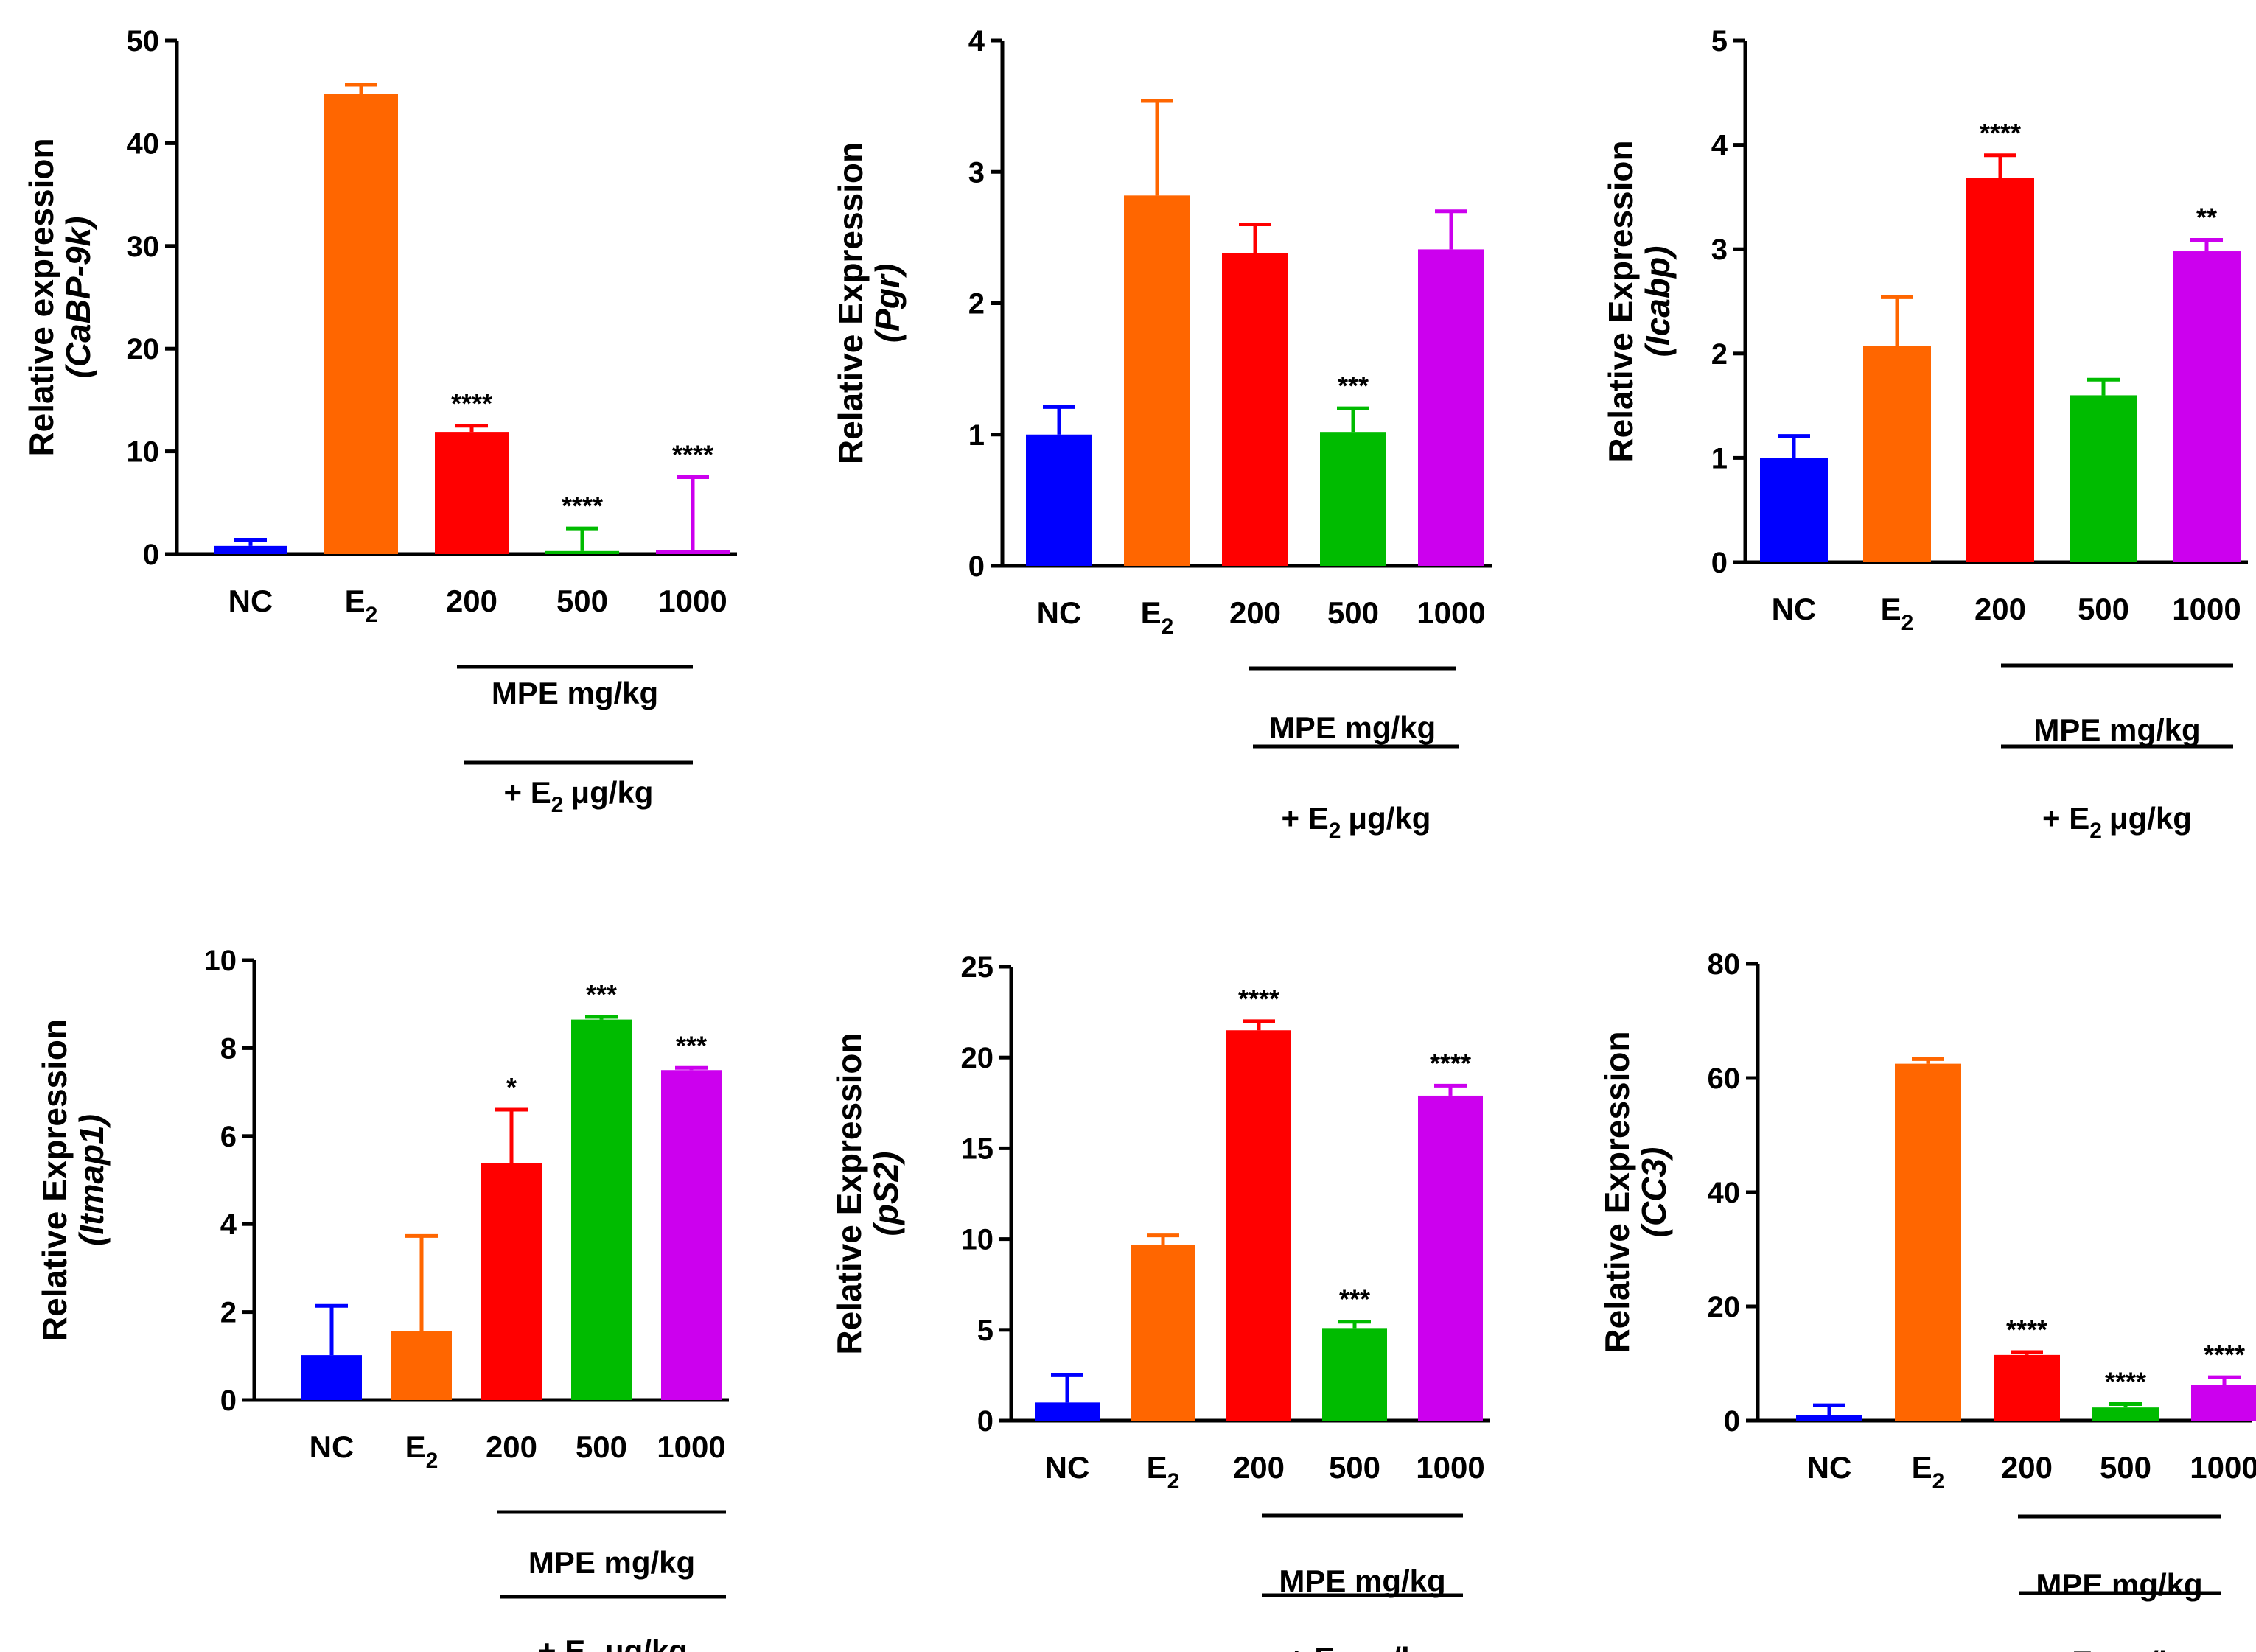  I want to click on y-axis-label-title: Relative expression, so click(41, 297).